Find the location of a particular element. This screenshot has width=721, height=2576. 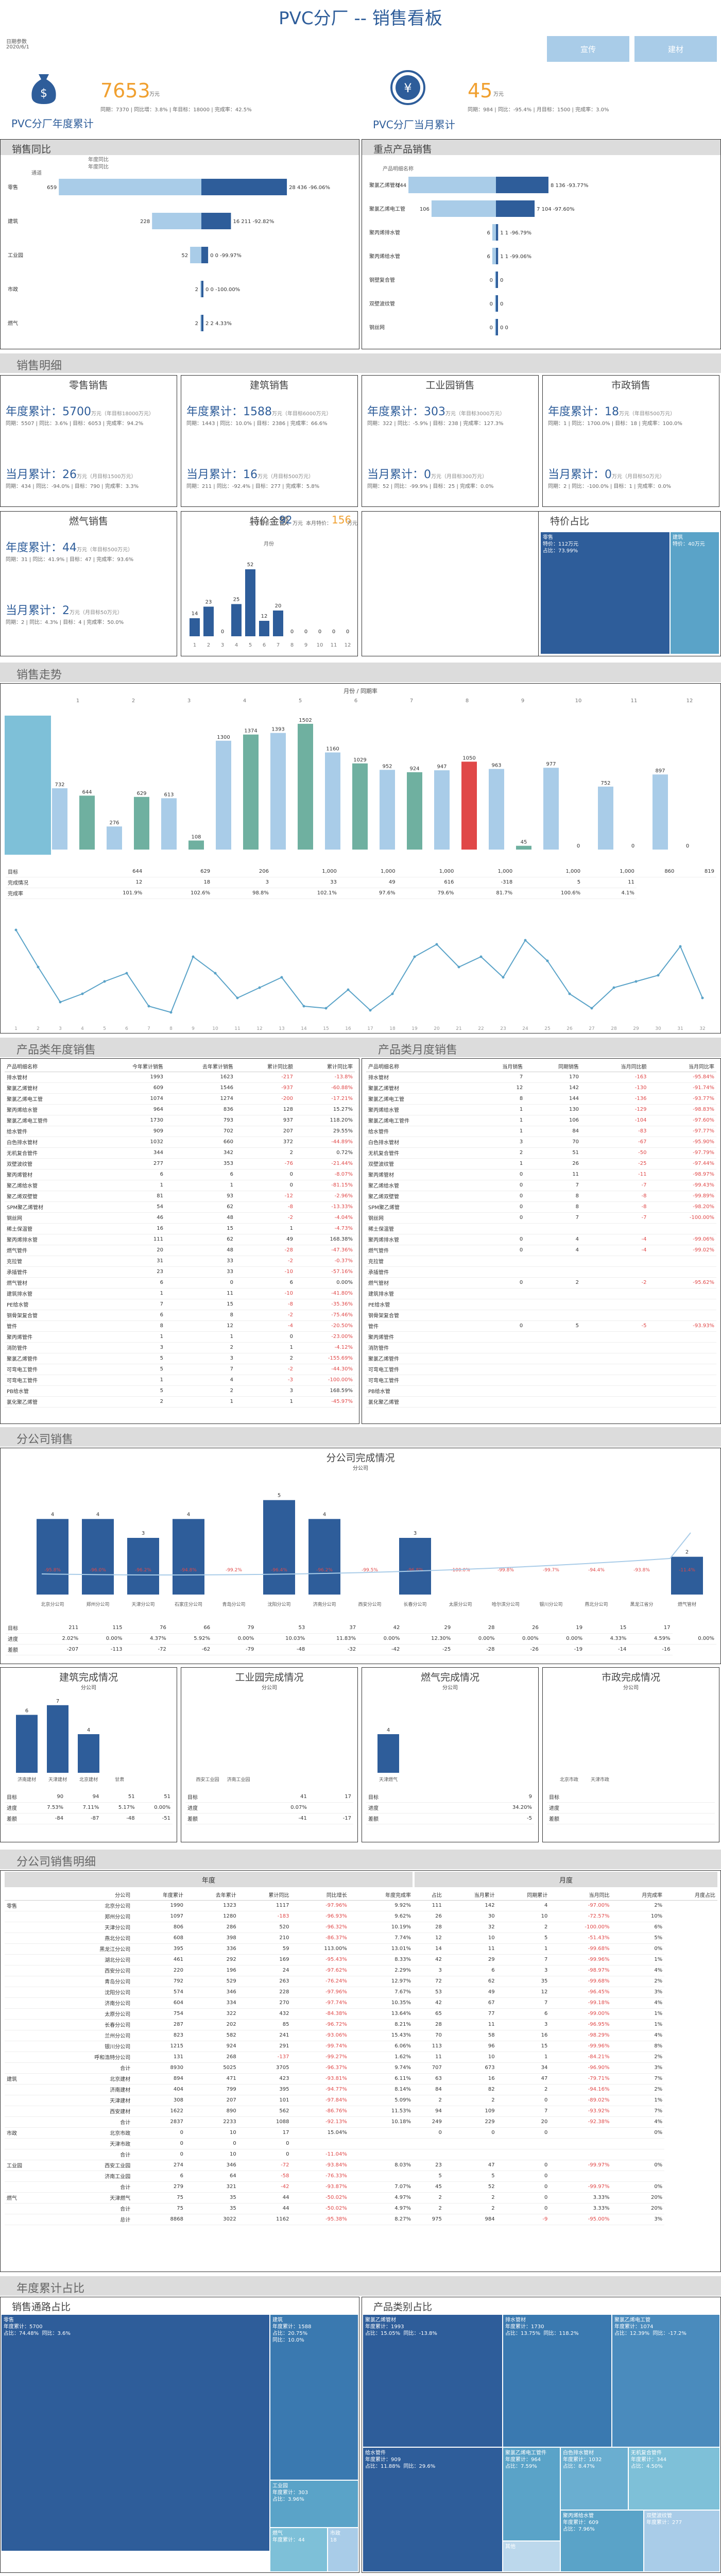

bd-cell: 346 is located at coordinates (212, 2166).